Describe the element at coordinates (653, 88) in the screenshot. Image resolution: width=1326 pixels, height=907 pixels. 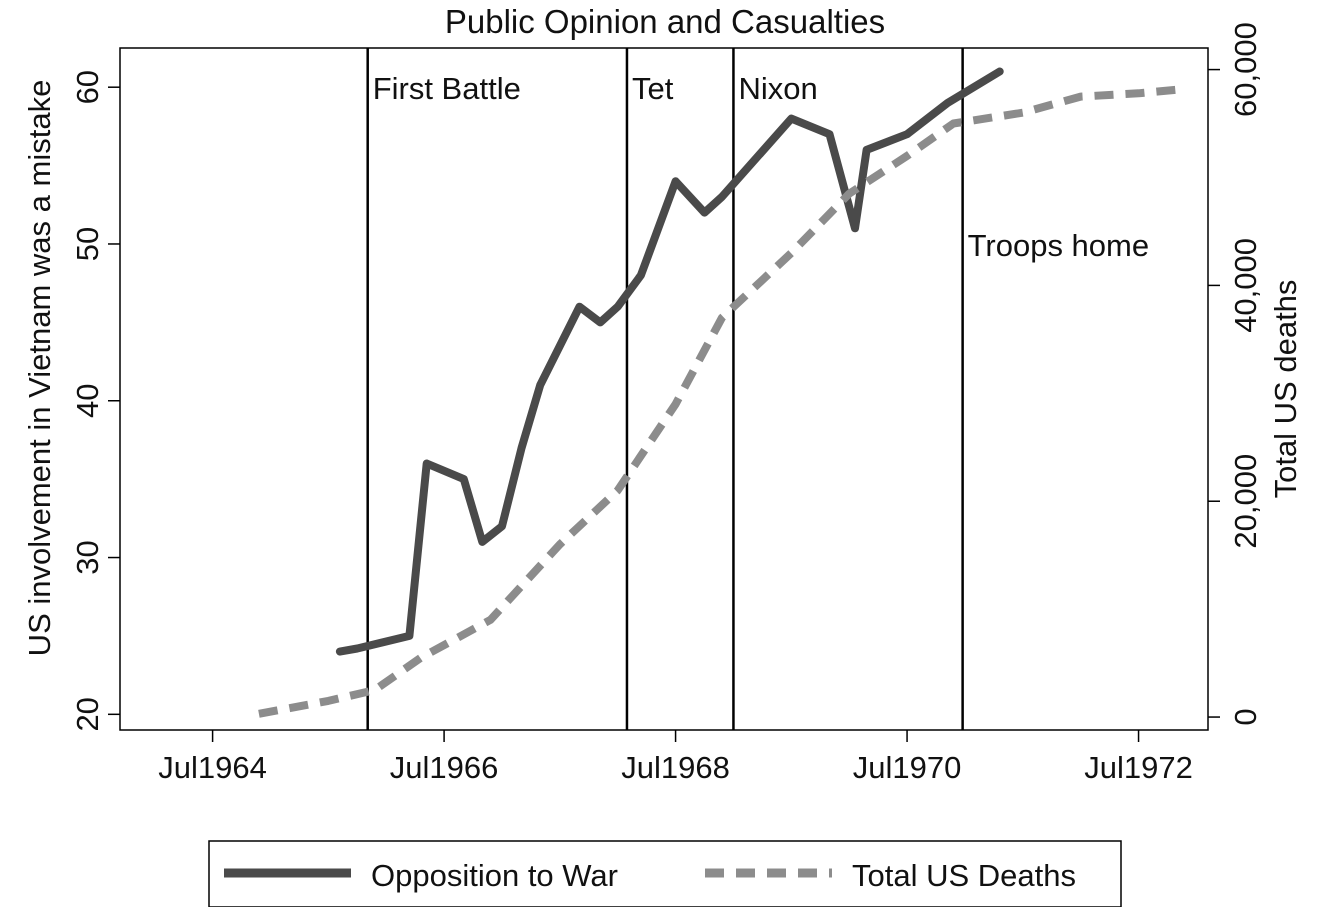
I see `event-label: Tet` at that location.